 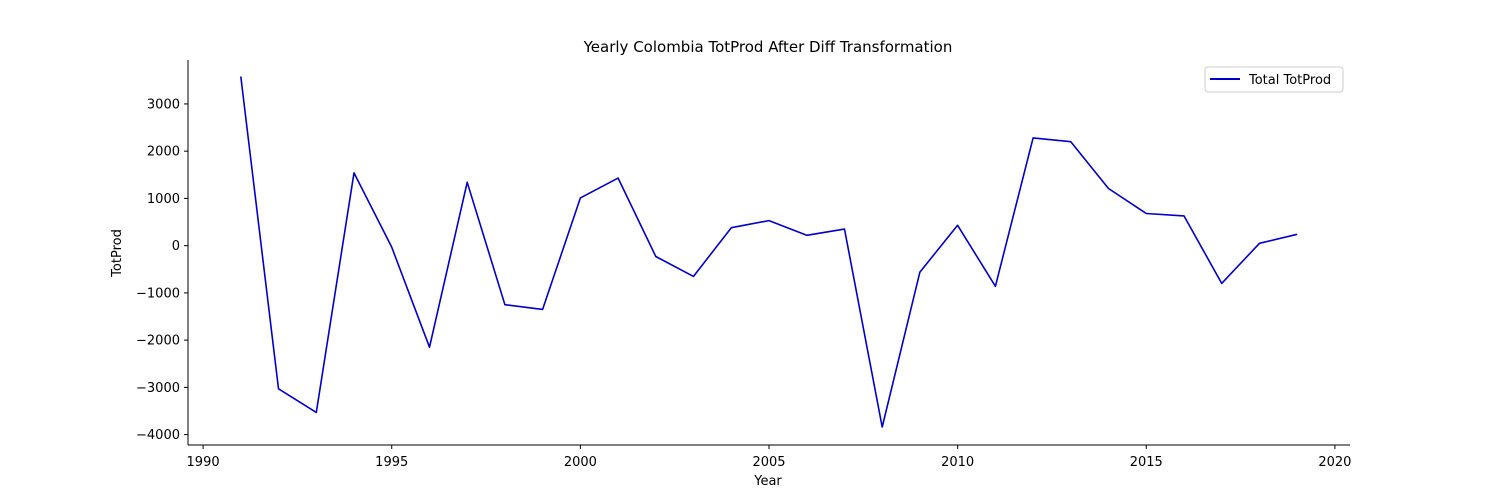 What do you see at coordinates (163, 199) in the screenshot?
I see `y-tick-label: 1000` at bounding box center [163, 199].